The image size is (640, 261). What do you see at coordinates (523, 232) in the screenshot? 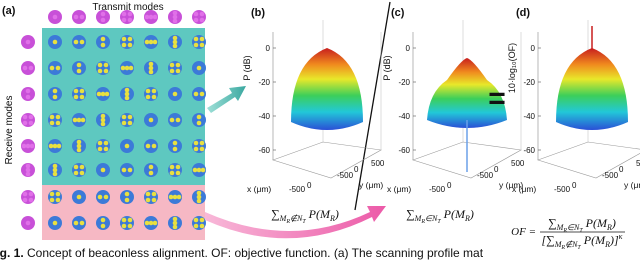
I see `formula-lhs: OF =` at bounding box center [523, 232].